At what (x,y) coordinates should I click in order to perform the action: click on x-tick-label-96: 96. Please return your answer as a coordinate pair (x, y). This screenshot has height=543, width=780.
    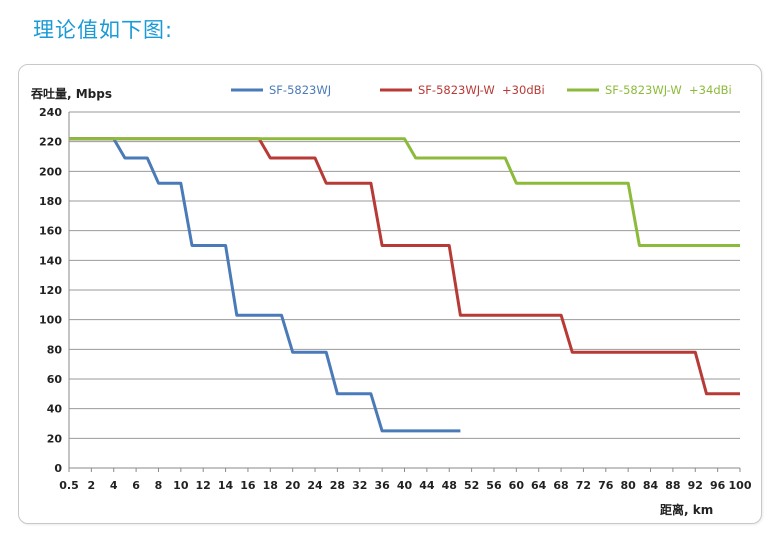
    Looking at the image, I should click on (718, 485).